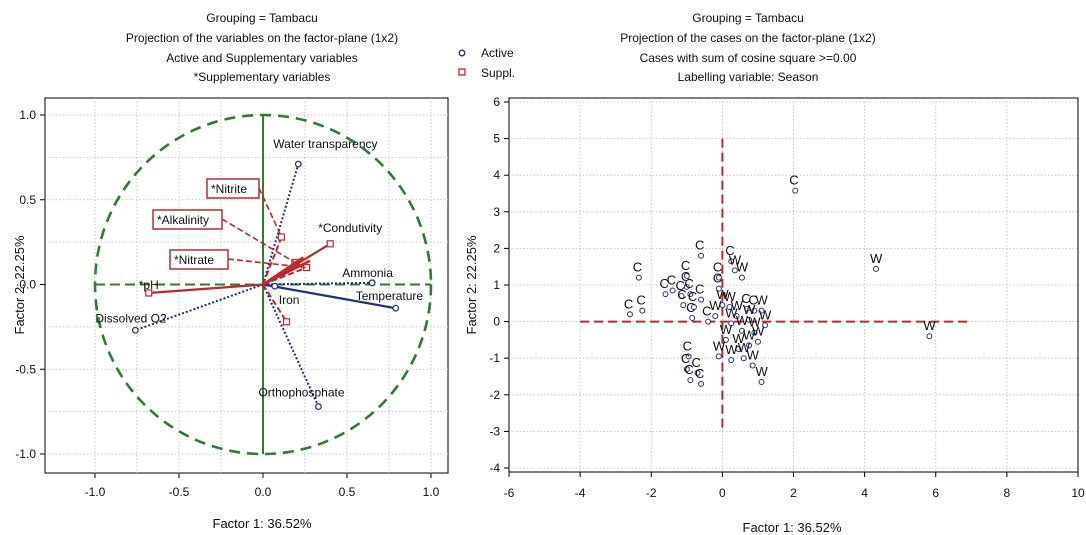 This screenshot has width=1086, height=535. Describe the element at coordinates (1078, 493) in the screenshot. I see `right-x-tick-label: 10` at that location.